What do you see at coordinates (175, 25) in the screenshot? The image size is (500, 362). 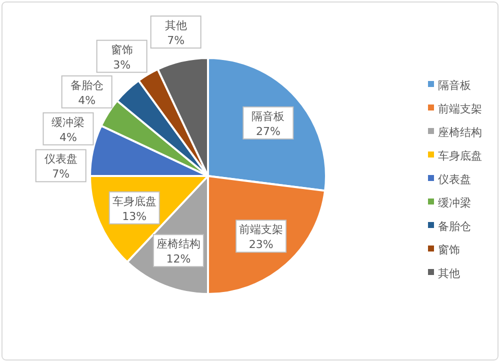 I see `slice-label: 其他` at bounding box center [175, 25].